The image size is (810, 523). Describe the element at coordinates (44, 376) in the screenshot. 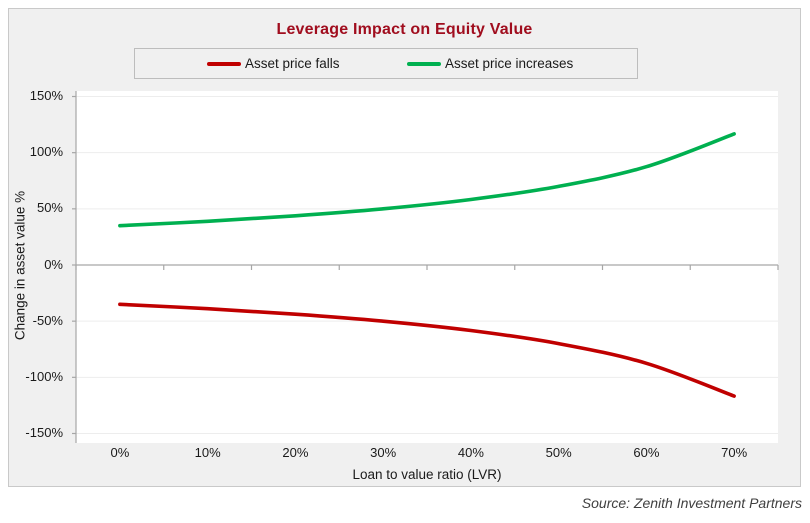

I see `y-tick-label: -100%` at that location.